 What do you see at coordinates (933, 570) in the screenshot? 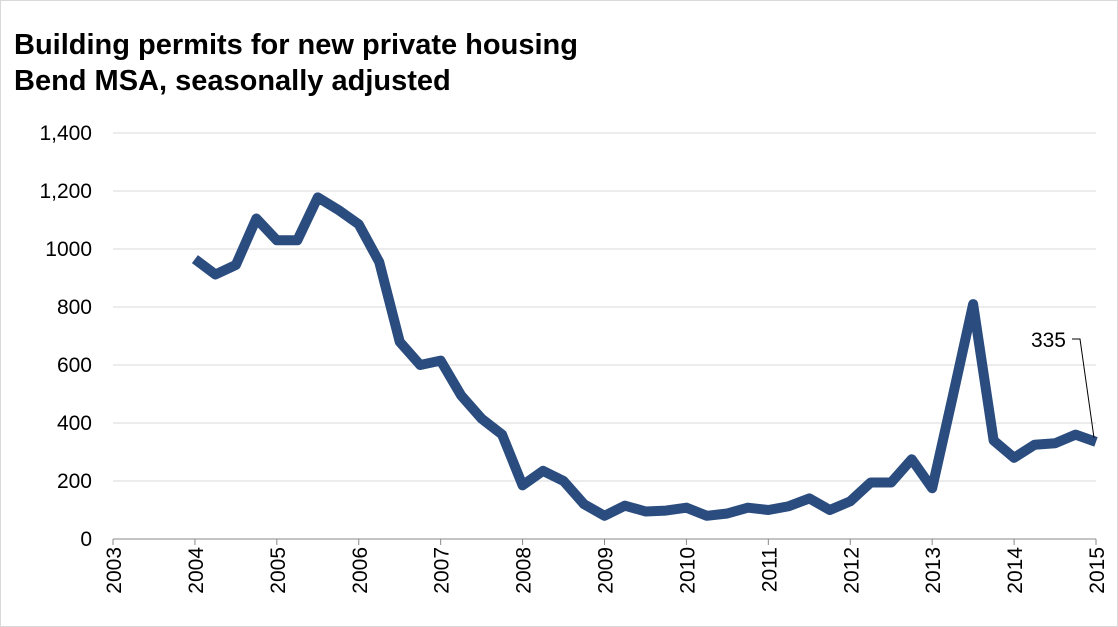
I see `x-tick-label: 2013` at bounding box center [933, 570].